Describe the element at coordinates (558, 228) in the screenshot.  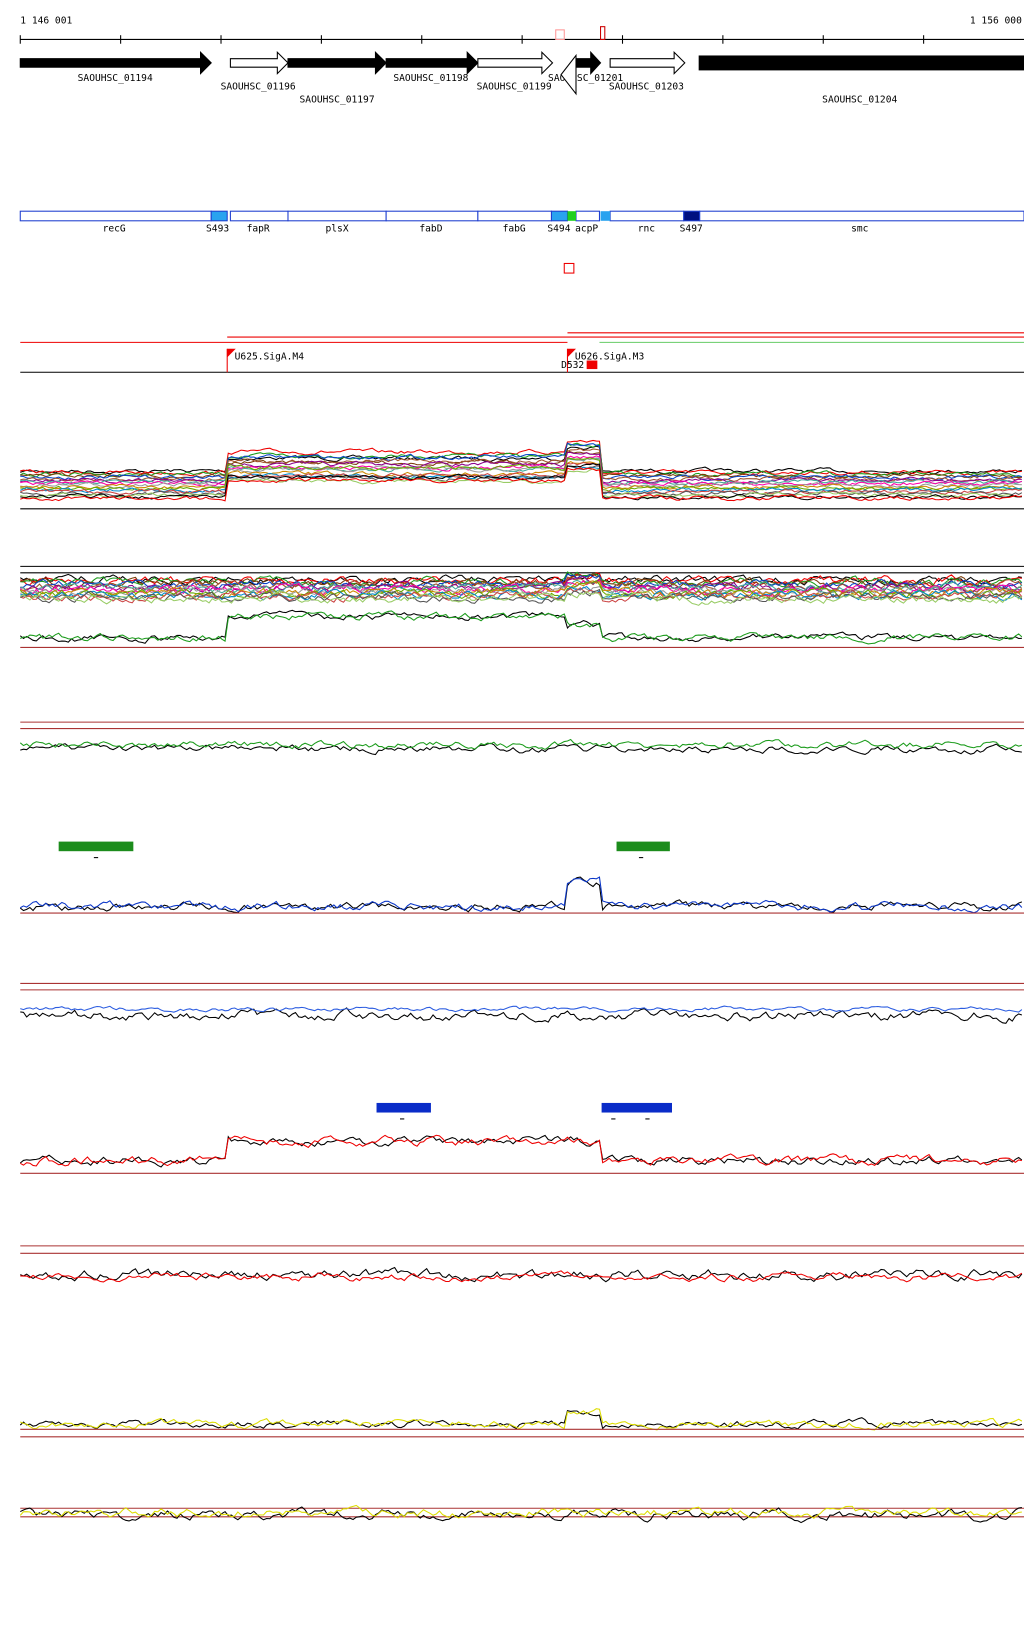
I see `feature-label: S494` at that location.